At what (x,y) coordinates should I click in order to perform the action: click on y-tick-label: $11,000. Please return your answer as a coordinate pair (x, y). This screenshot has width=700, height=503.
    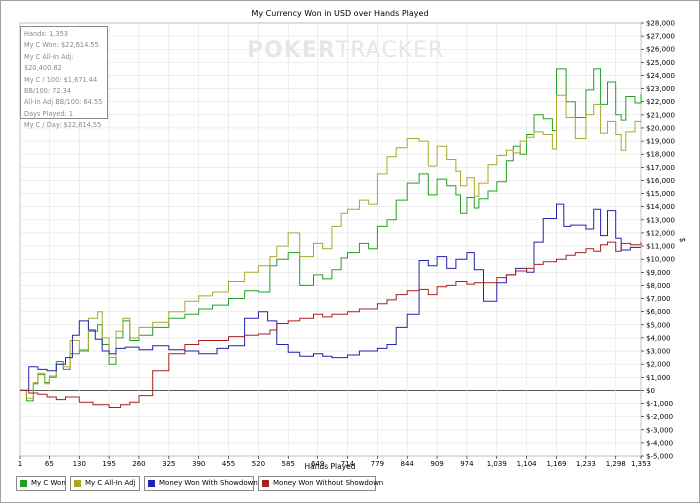
    Looking at the image, I should click on (660, 247).